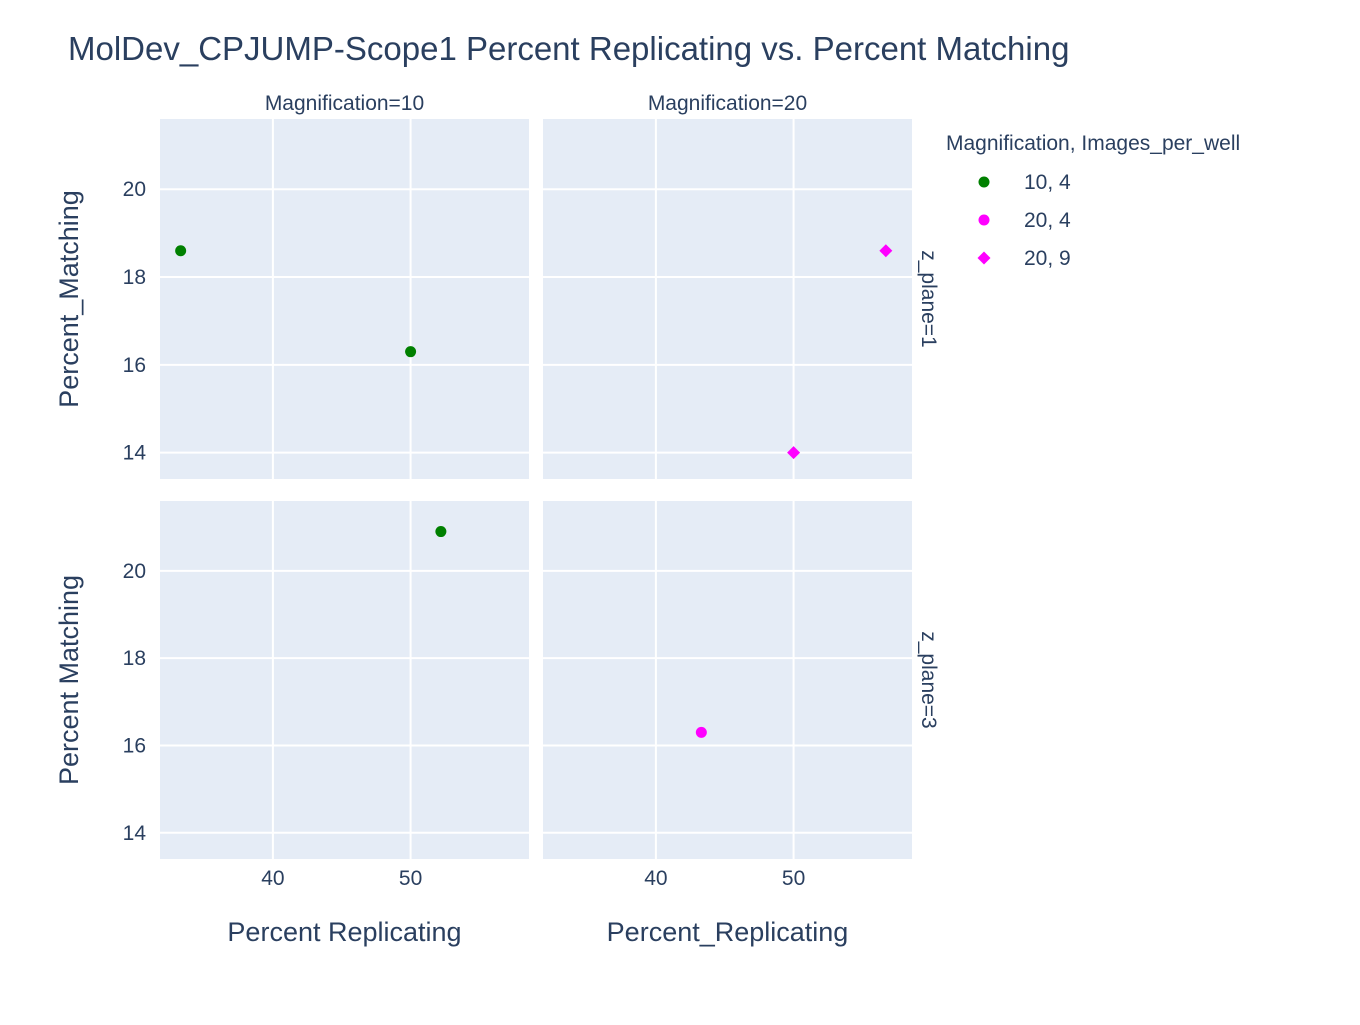 This screenshot has height=1025, width=1360. What do you see at coordinates (1047, 182) in the screenshot?
I see `legend-entry-label: 10, 4` at bounding box center [1047, 182].